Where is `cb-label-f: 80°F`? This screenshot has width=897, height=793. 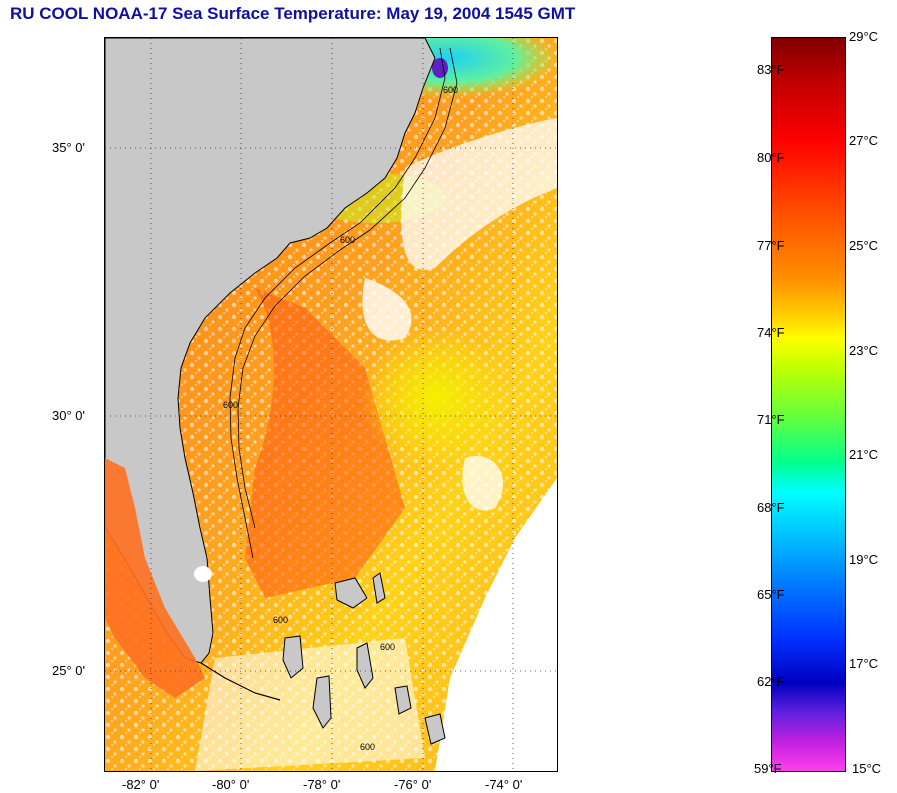 cb-label-f: 80°F is located at coordinates (771, 157).